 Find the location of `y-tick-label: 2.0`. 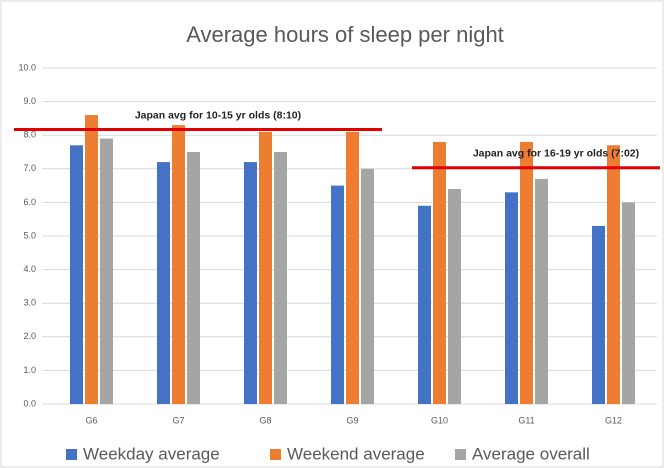

y-tick-label: 2.0 is located at coordinates (29, 336).